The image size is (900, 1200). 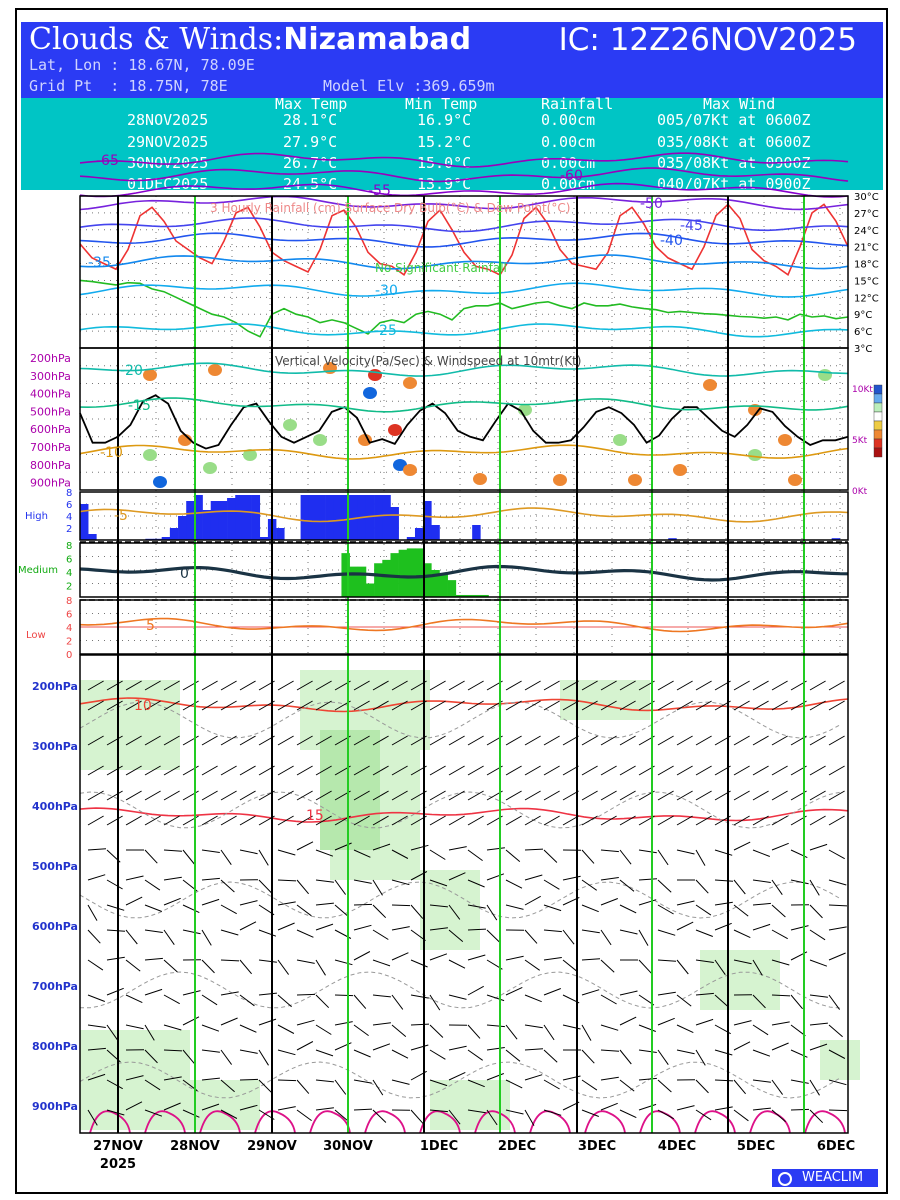 What do you see at coordinates (597, 1146) in the screenshot?
I see `x-tick-label: 3DEC` at bounding box center [597, 1146].